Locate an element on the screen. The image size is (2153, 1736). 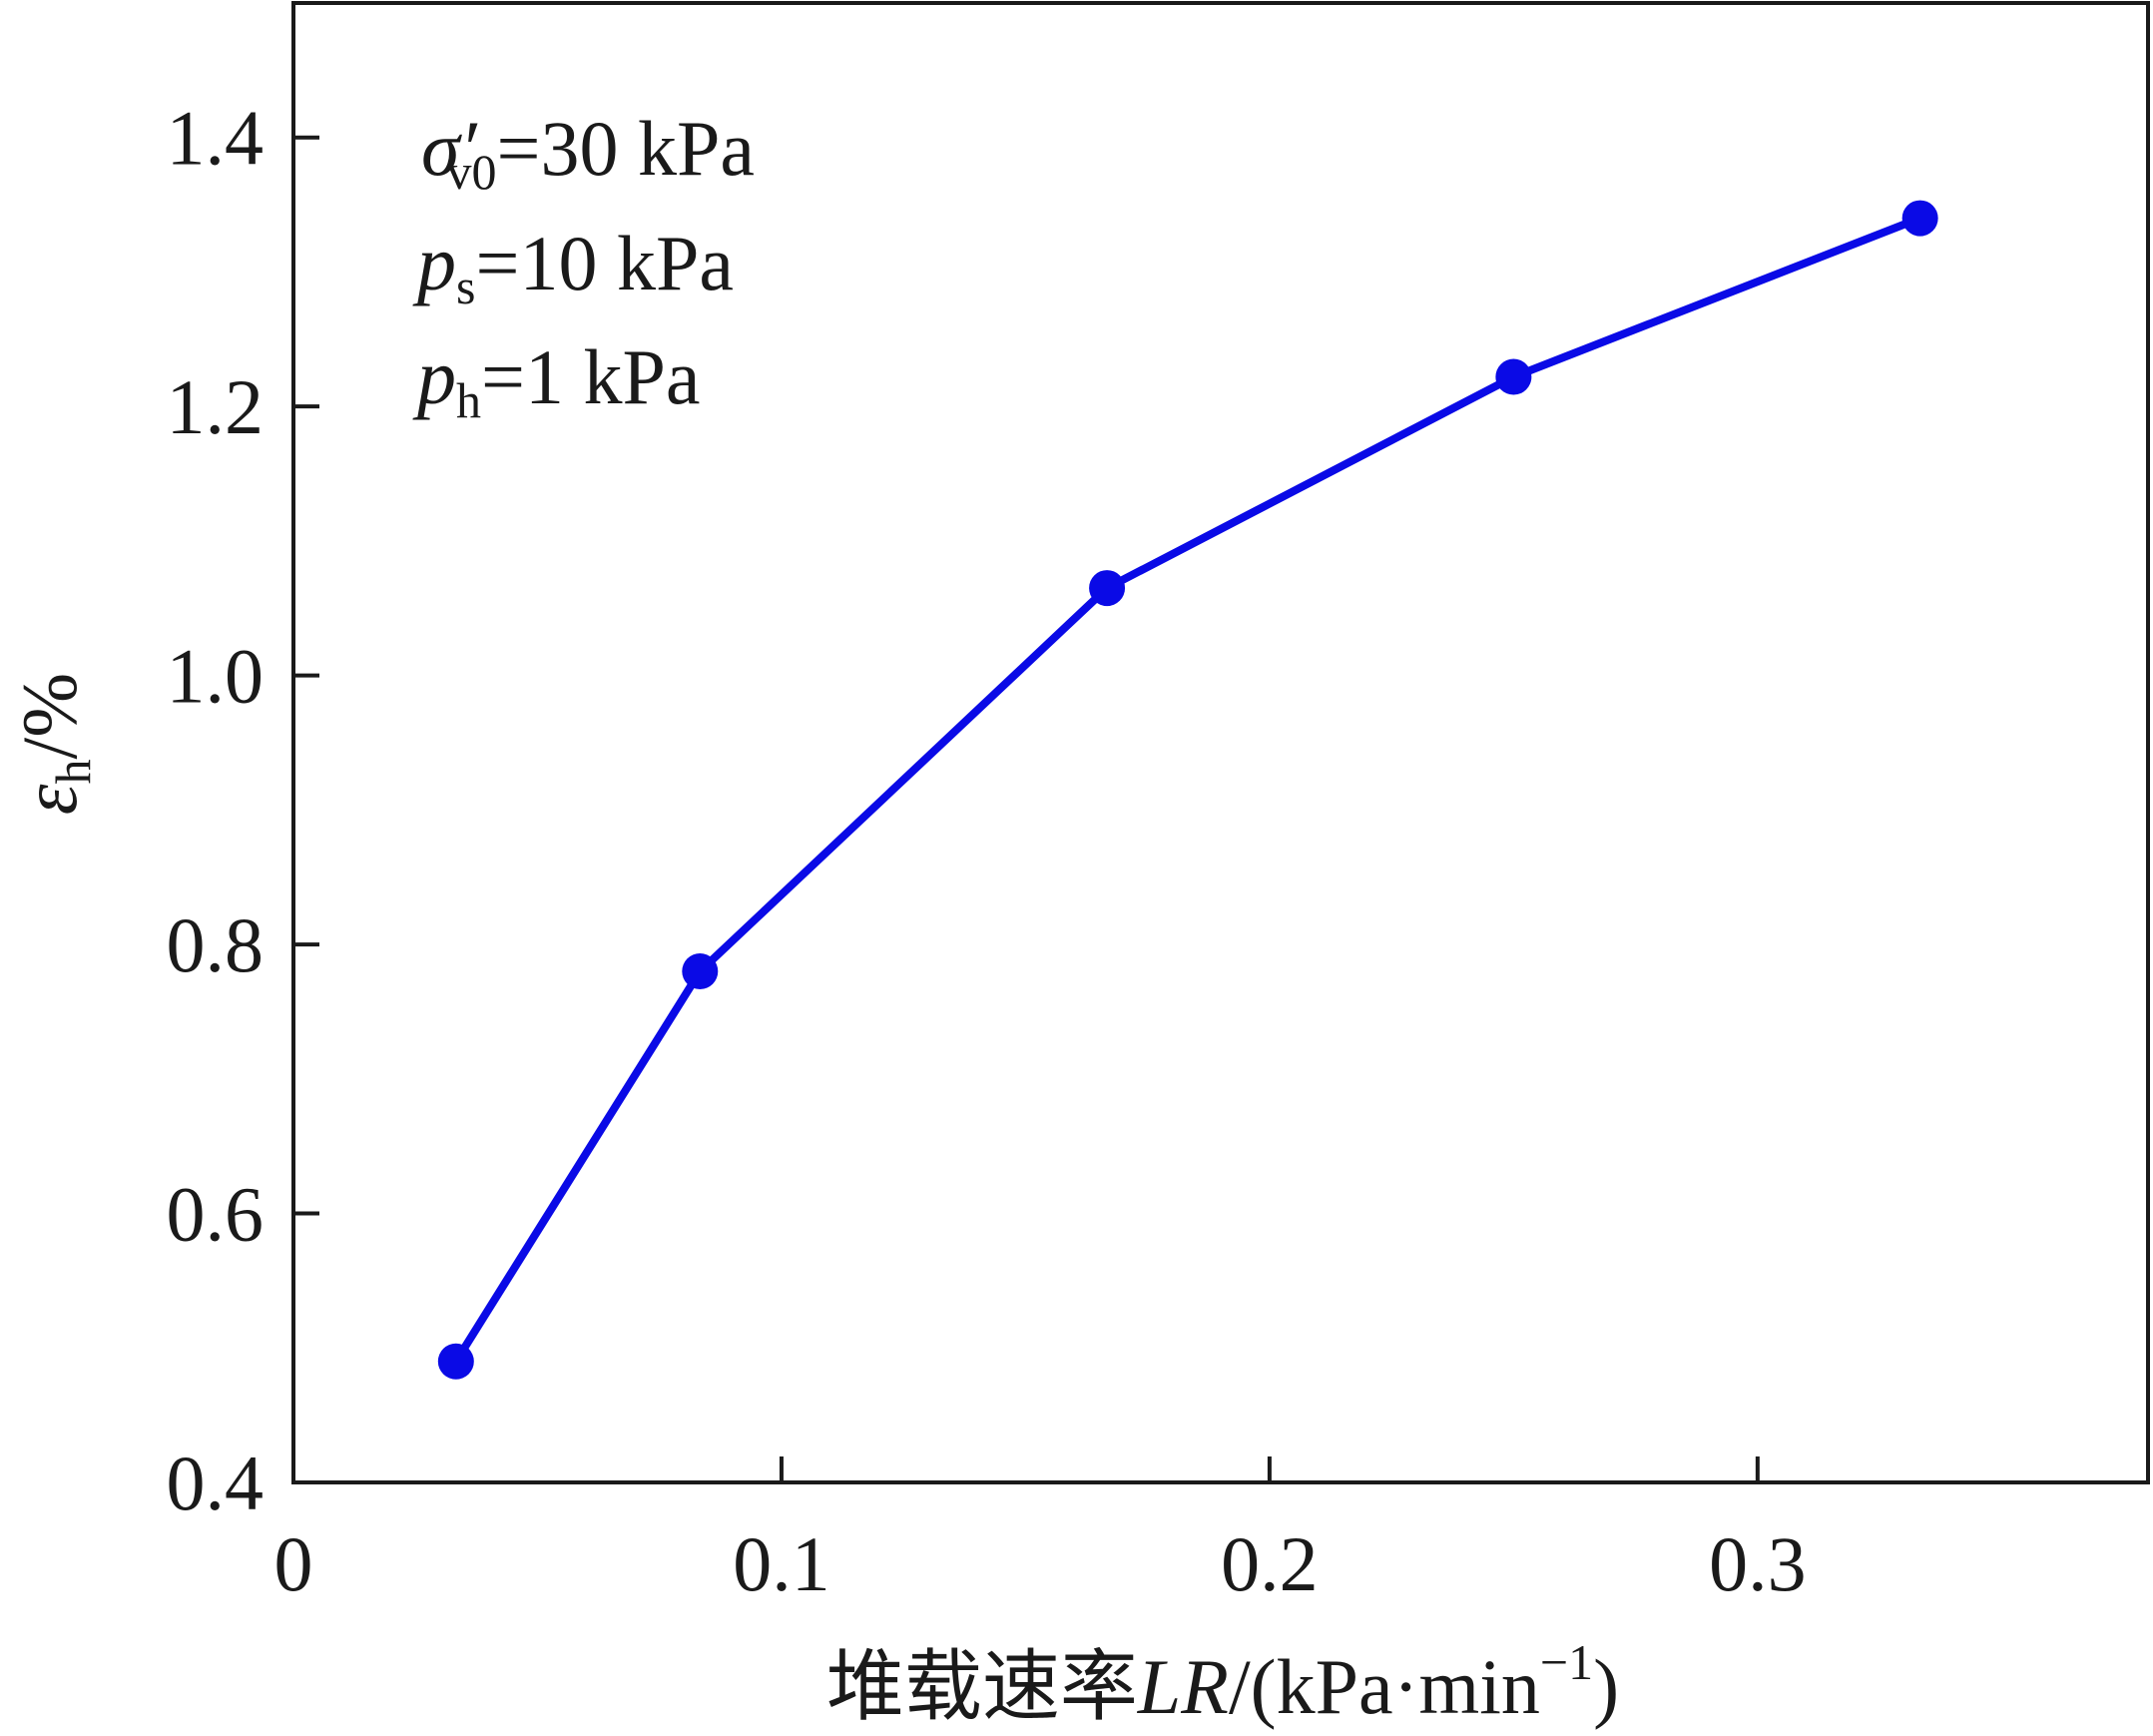
annotation-block: σ′v0=30 kPa ps=10 kPa ph=1 kPa is located at coordinates (583, 266).